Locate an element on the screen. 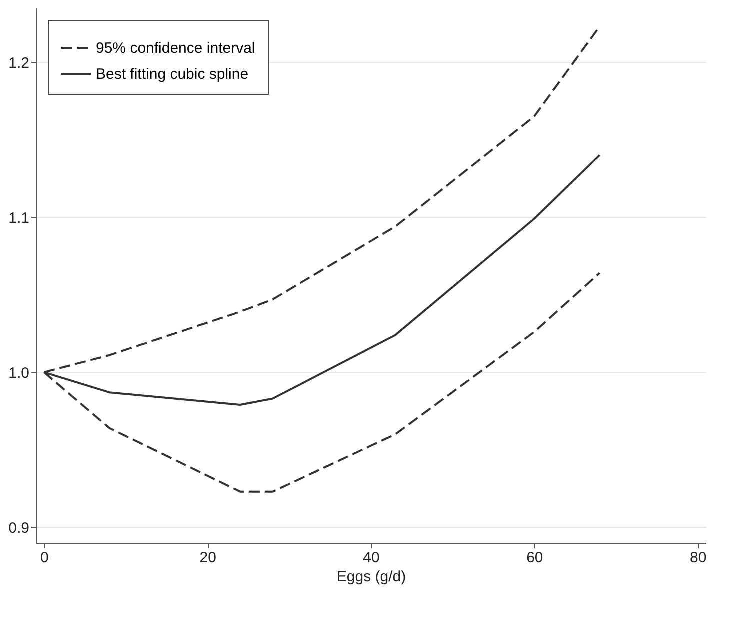 The image size is (743, 623). legend-label: 95% confidence interval is located at coordinates (176, 48).